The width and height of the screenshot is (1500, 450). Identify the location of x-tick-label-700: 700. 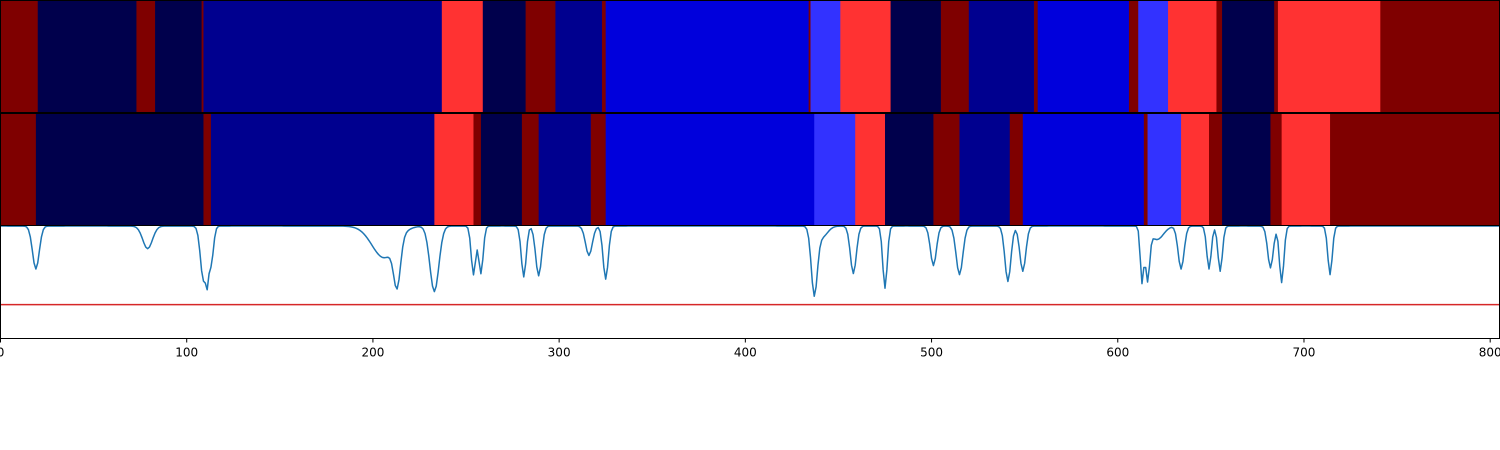
(1304, 353).